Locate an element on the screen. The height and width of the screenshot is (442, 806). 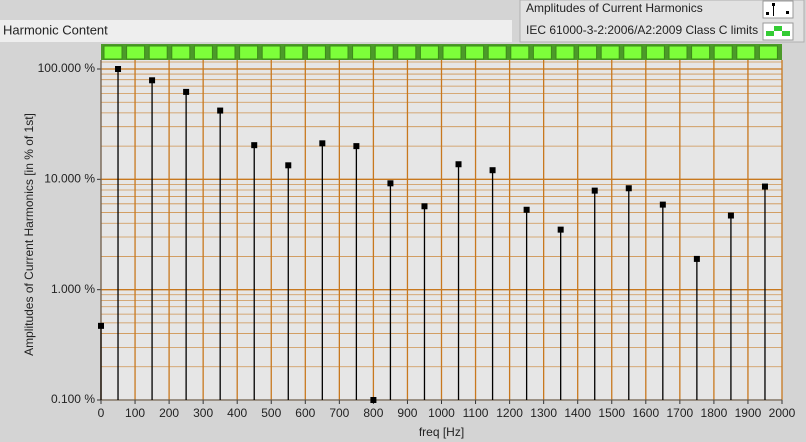
x-tick-label: 900 is located at coordinates (407, 413).